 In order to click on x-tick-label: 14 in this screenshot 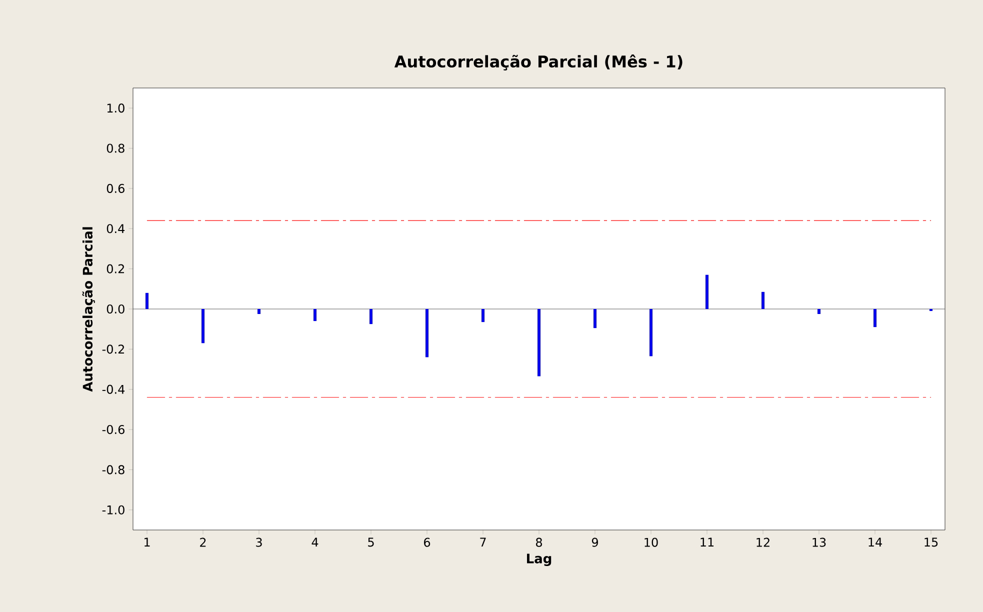, I will do `click(875, 542)`.